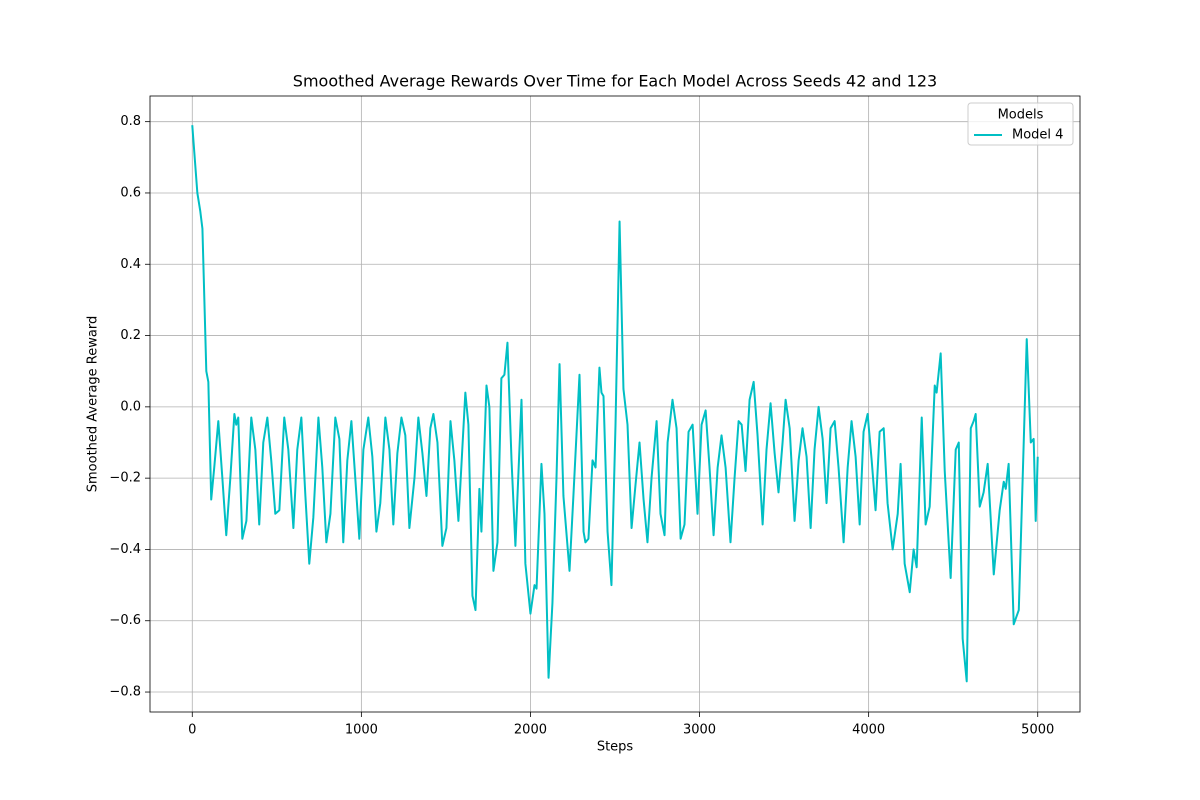 This screenshot has width=1200, height=800. What do you see at coordinates (130, 192) in the screenshot?
I see `y-tick-label: 0.6` at bounding box center [130, 192].